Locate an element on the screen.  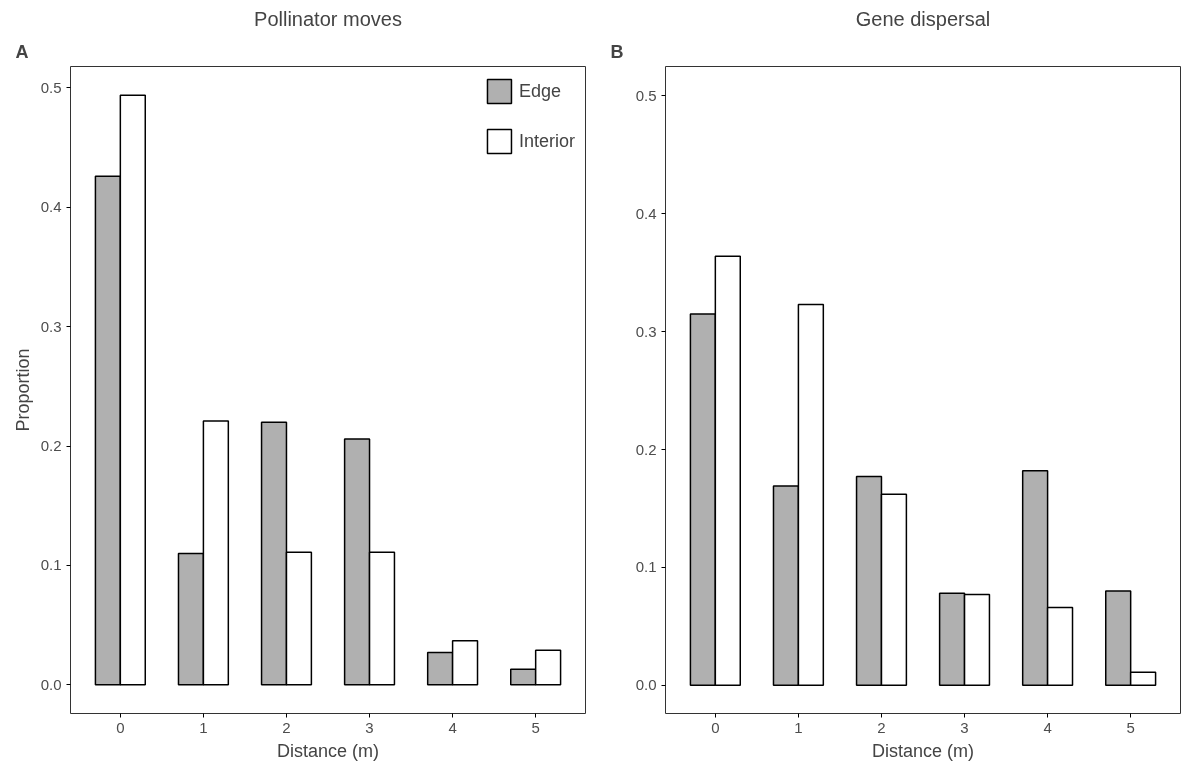
text: A is located at coordinates (22, 51).